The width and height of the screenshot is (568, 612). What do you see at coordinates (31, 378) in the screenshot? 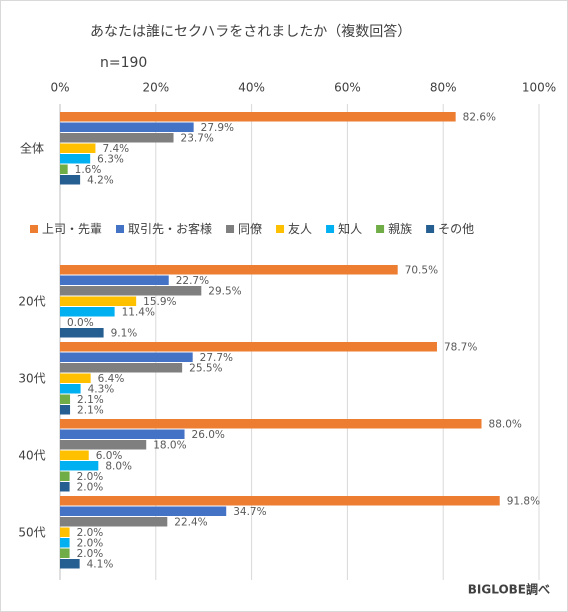
I see `y-tick-label: 30代` at bounding box center [31, 378].